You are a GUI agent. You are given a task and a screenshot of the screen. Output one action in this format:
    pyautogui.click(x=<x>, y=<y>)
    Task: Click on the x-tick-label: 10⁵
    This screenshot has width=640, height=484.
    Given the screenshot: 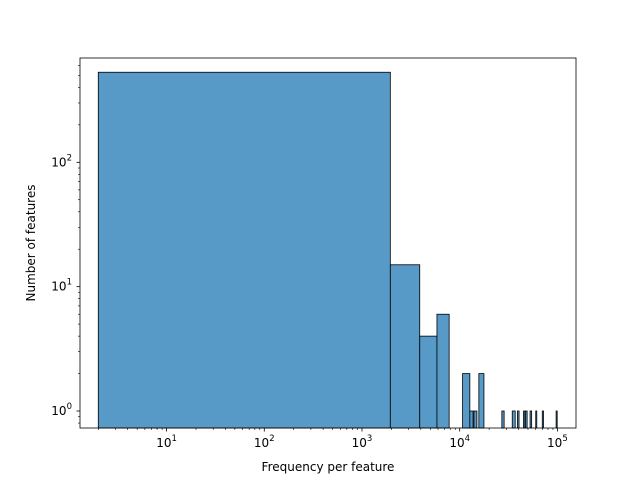 What is the action you would take?
    pyautogui.click(x=557, y=442)
    